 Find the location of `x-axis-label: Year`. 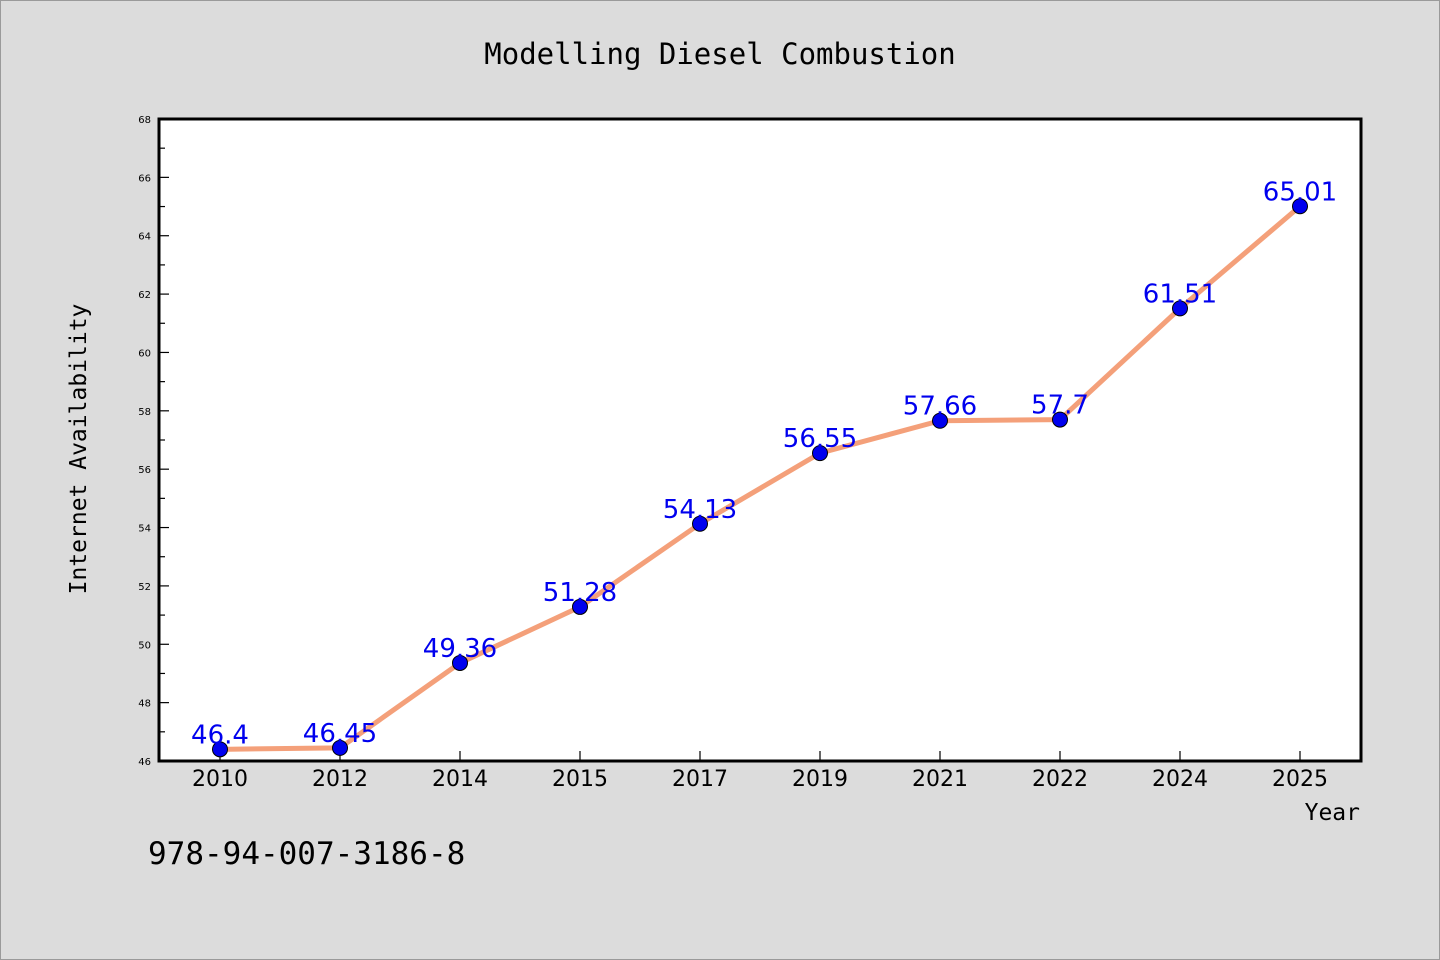

x-axis-label: Year is located at coordinates (1332, 813).